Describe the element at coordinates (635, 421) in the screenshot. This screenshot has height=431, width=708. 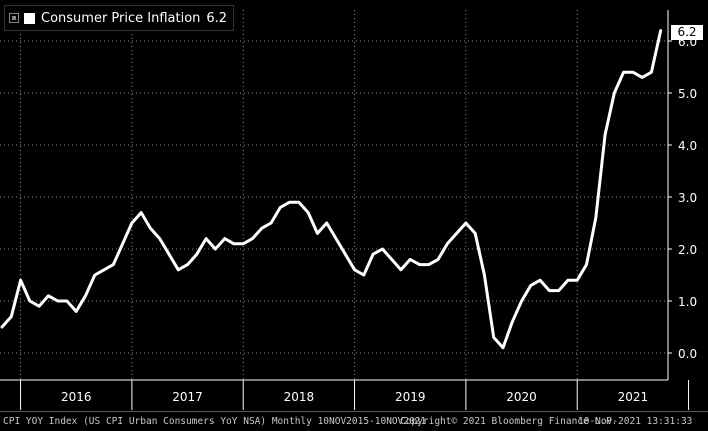
I see `footer-timestamp: 10-Nov-2021 13:31:33` at that location.